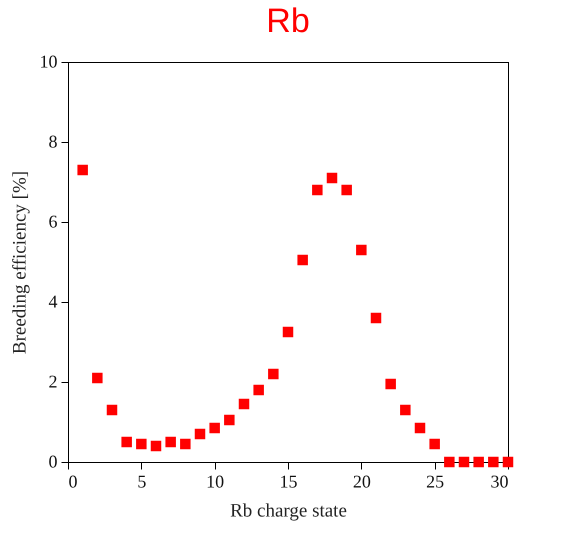 The height and width of the screenshot is (551, 587). Describe the element at coordinates (53, 462) in the screenshot. I see `y-tick-label: 0` at that location.